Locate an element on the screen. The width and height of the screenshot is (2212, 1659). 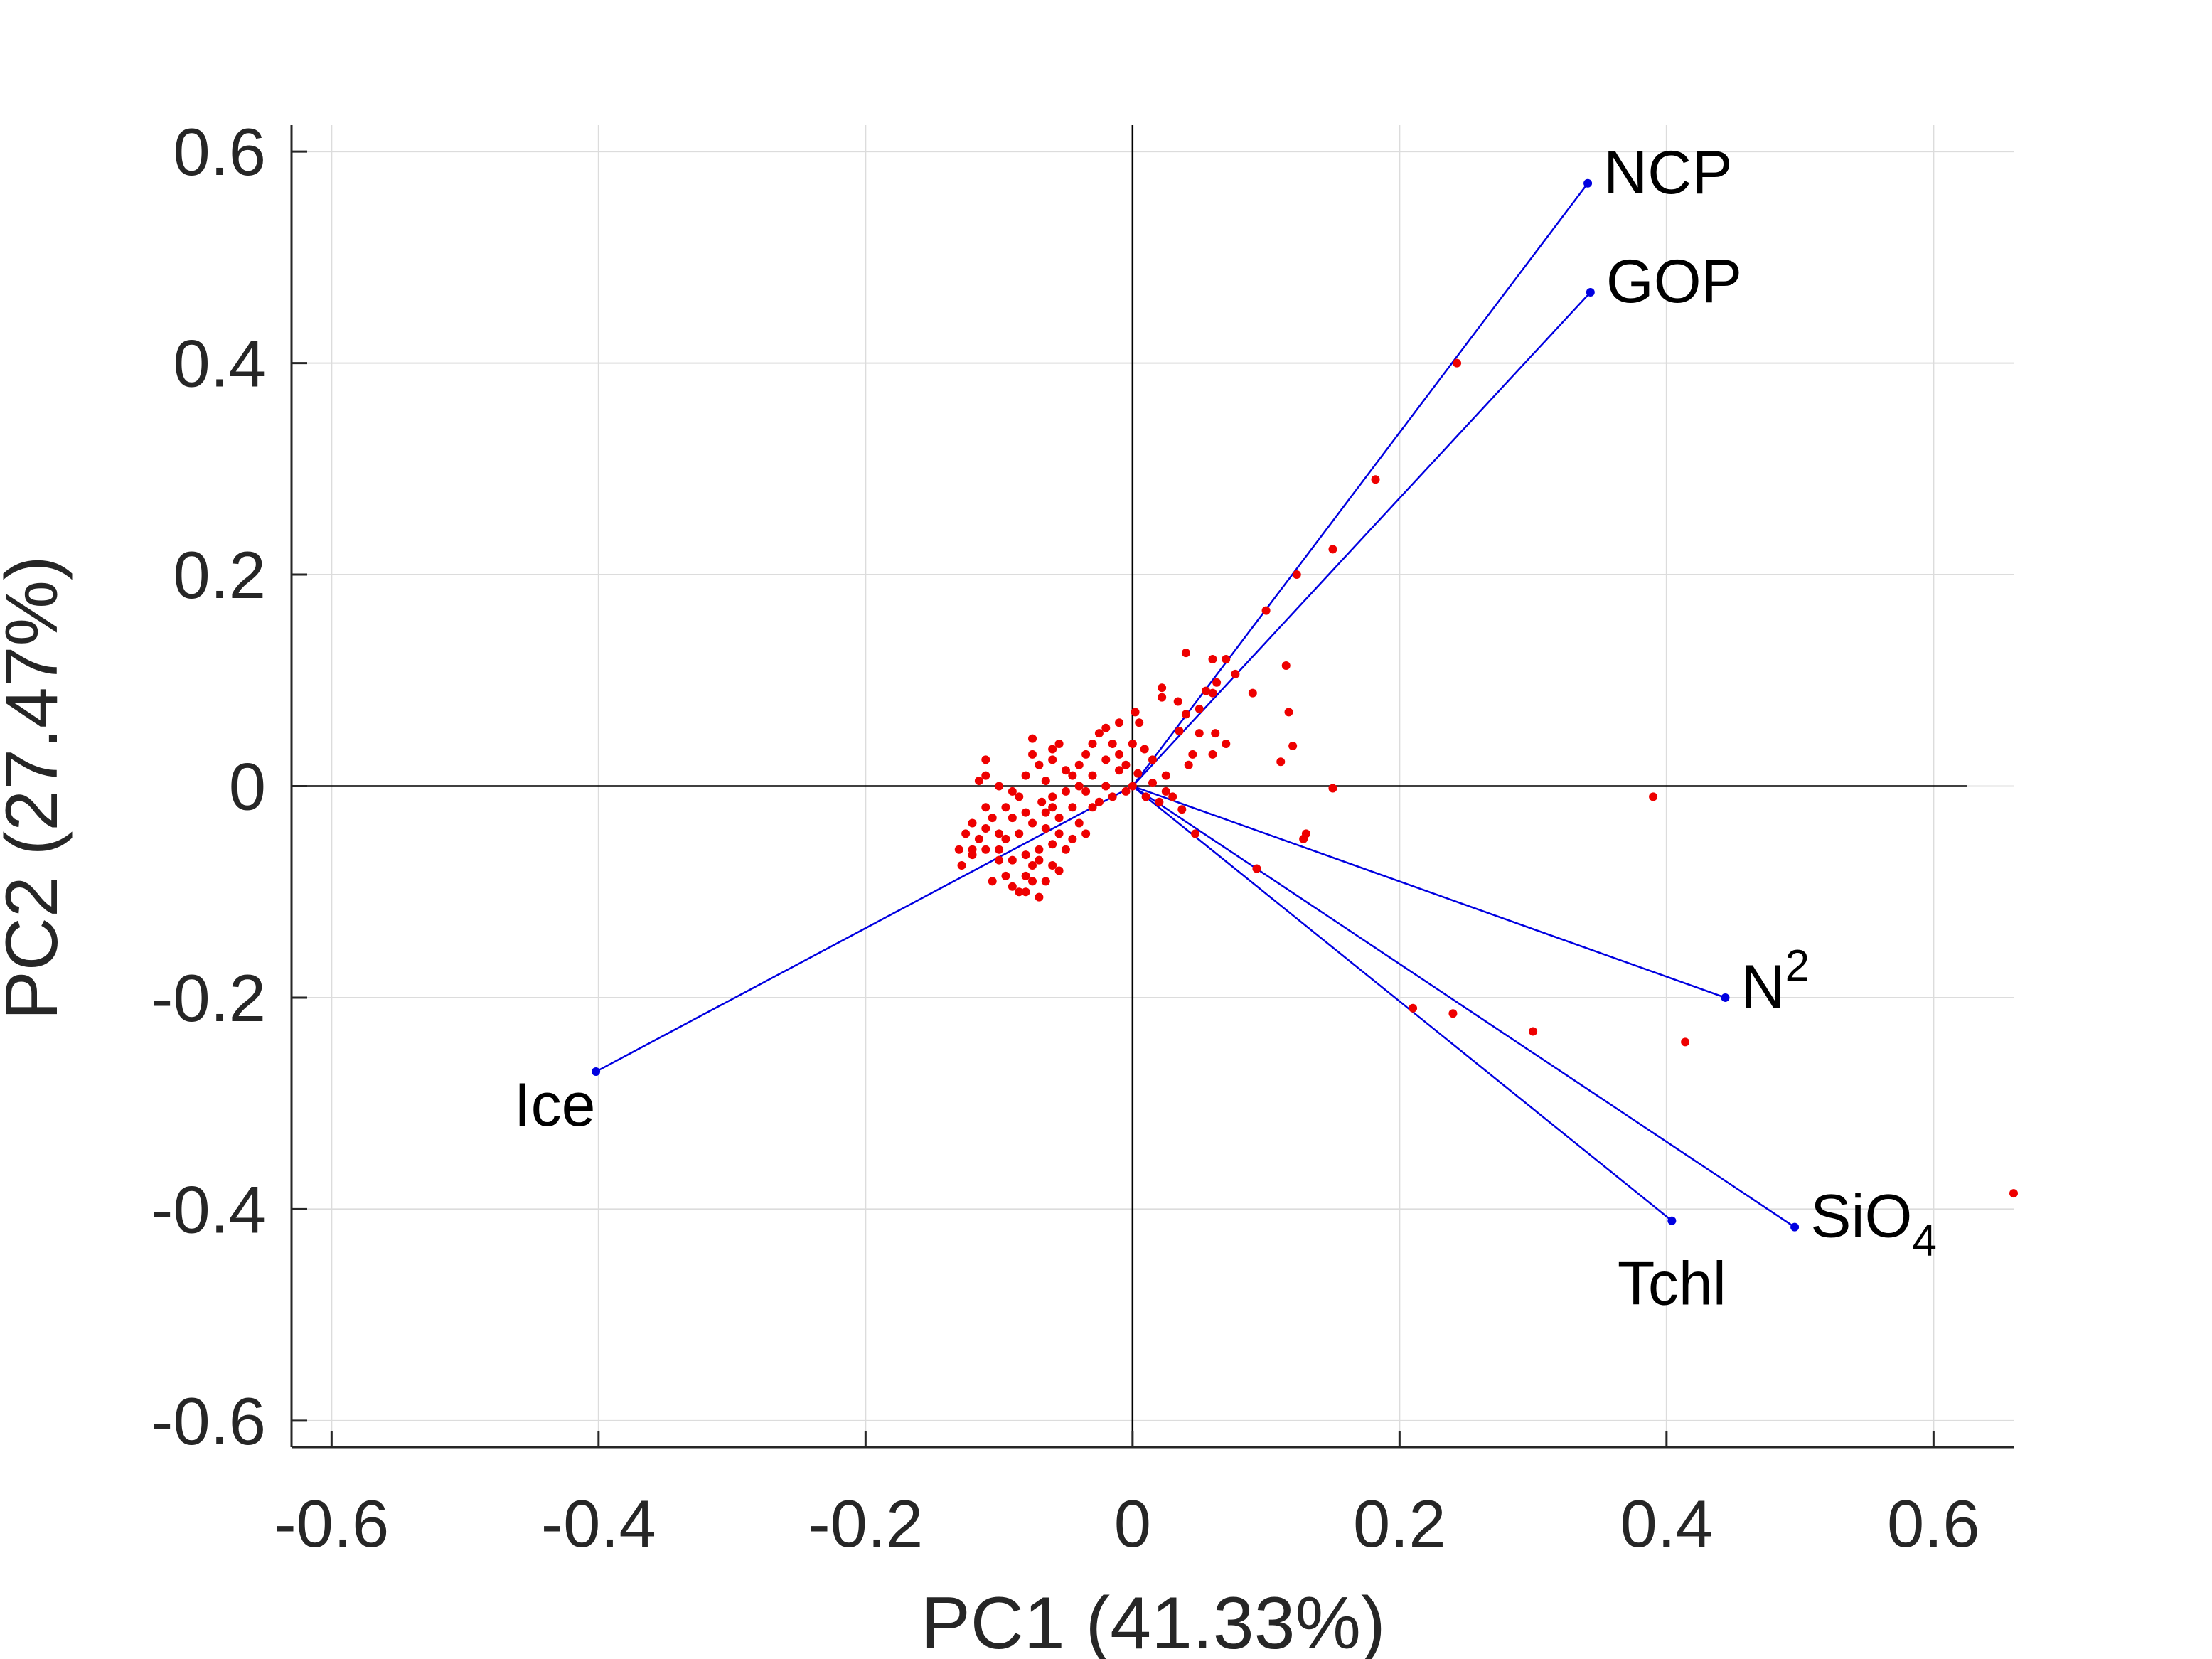
vector-label: Tchl is located at coordinates (1672, 1284).